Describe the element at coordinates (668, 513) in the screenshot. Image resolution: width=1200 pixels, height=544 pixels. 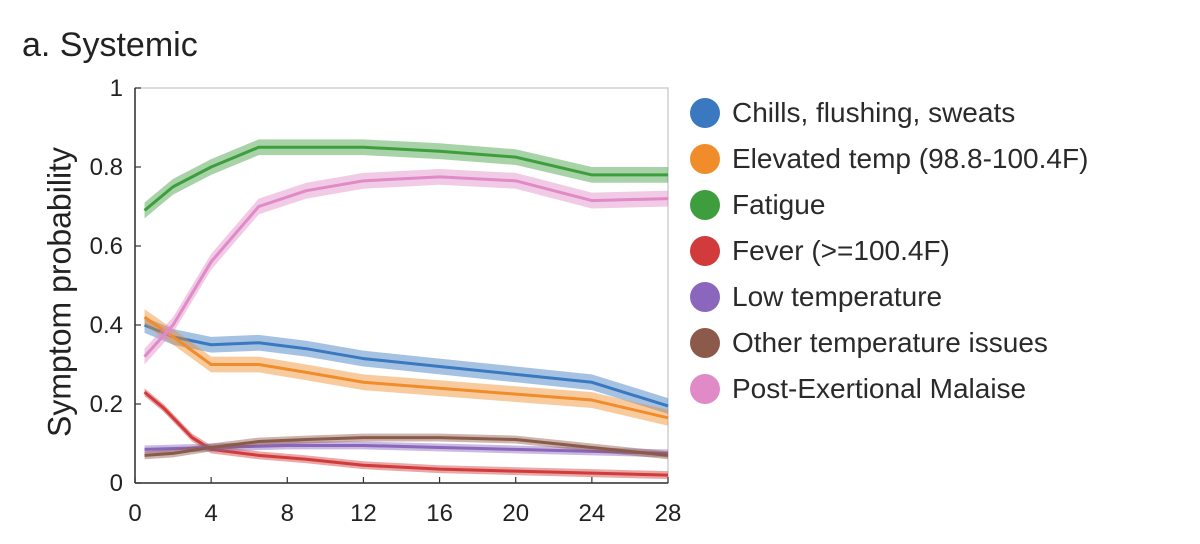
I see `x-tick-label: 28` at that location.